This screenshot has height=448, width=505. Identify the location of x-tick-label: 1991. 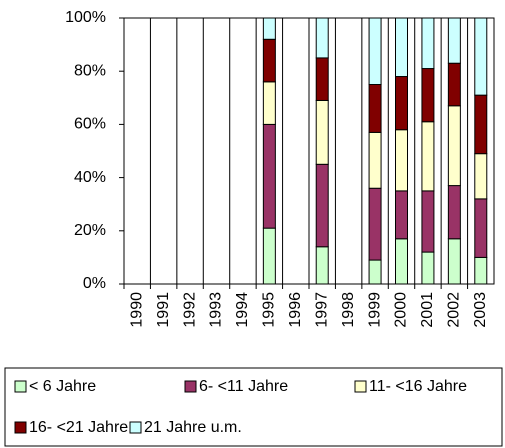
(163, 310).